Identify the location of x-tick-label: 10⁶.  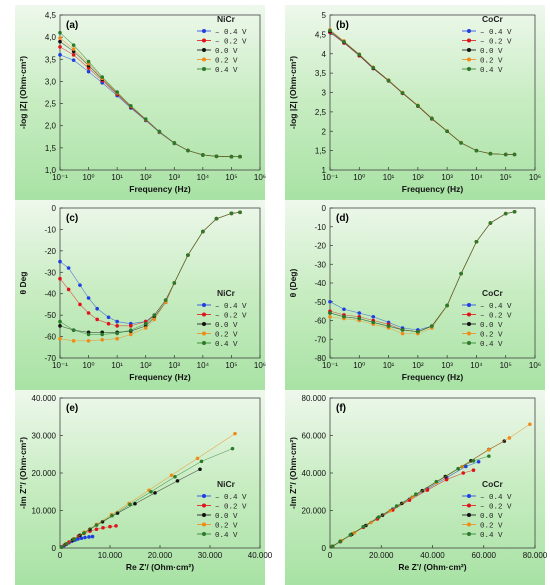
(260, 365).